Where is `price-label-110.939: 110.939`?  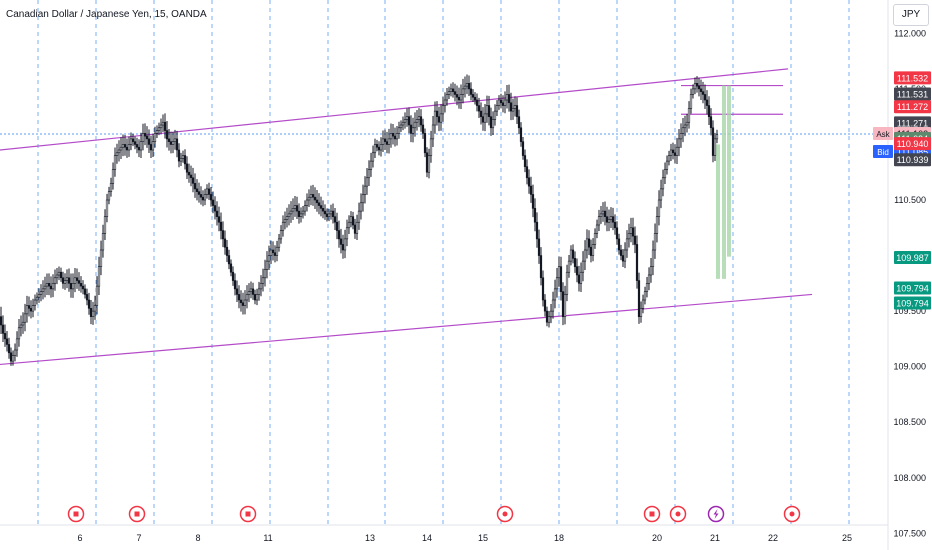 price-label-110.939: 110.939 is located at coordinates (913, 160).